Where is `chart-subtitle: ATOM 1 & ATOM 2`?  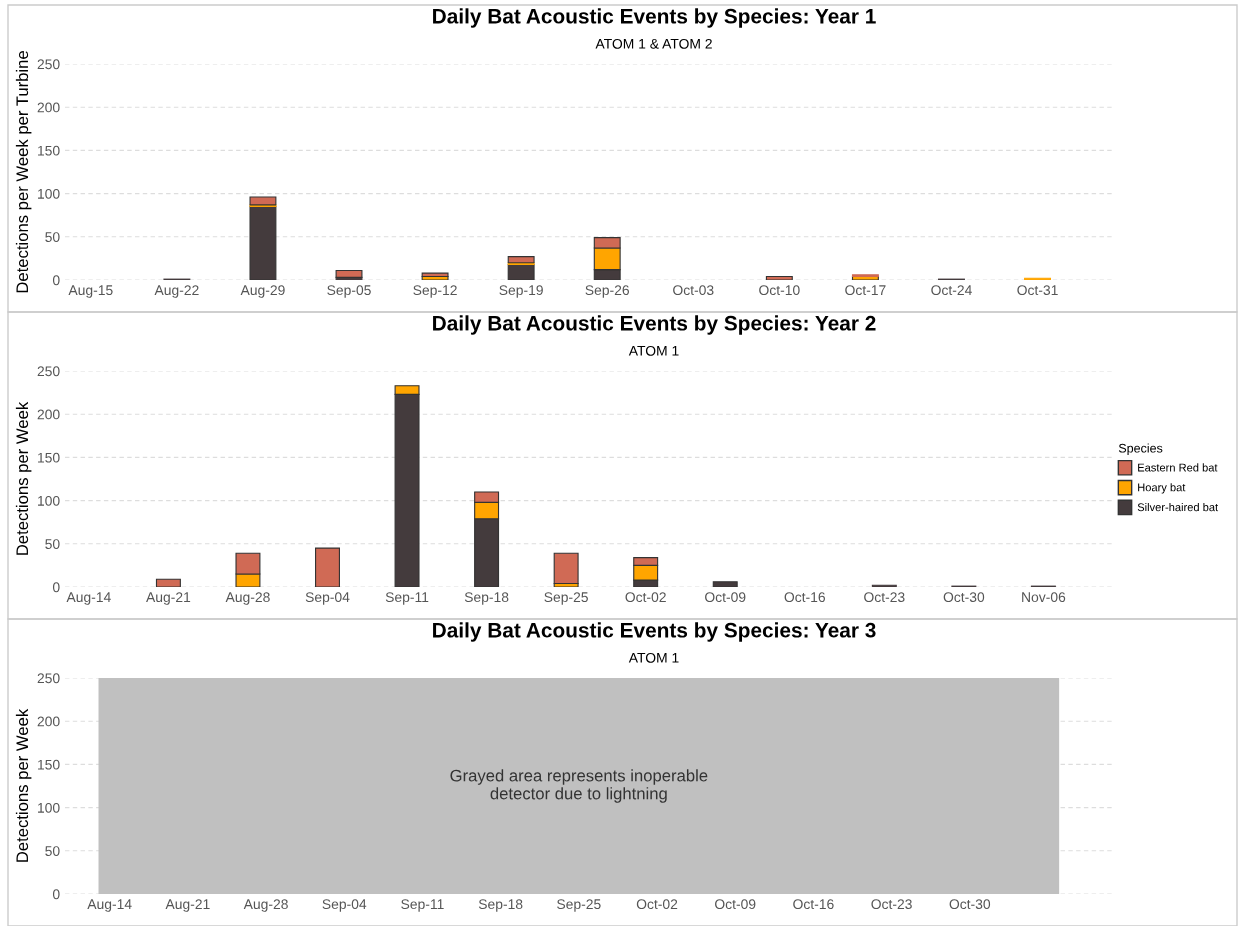
chart-subtitle: ATOM 1 & ATOM 2 is located at coordinates (653, 43).